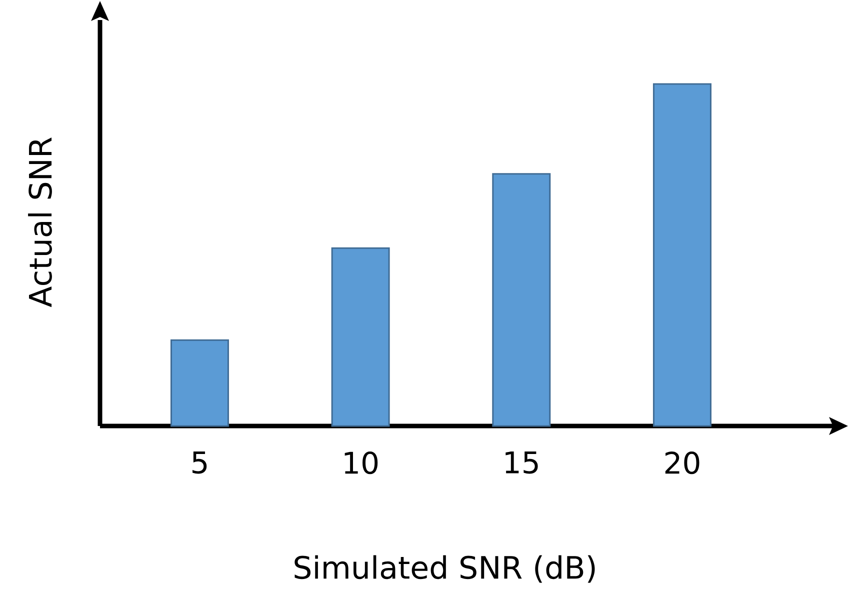 This screenshot has width=849, height=592. Describe the element at coordinates (199, 462) in the screenshot. I see `x-tick-label: 5` at that location.